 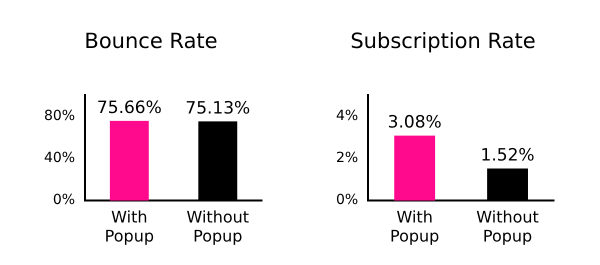 What do you see at coordinates (415, 122) in the screenshot?
I see `data-label: 3.08%` at bounding box center [415, 122].